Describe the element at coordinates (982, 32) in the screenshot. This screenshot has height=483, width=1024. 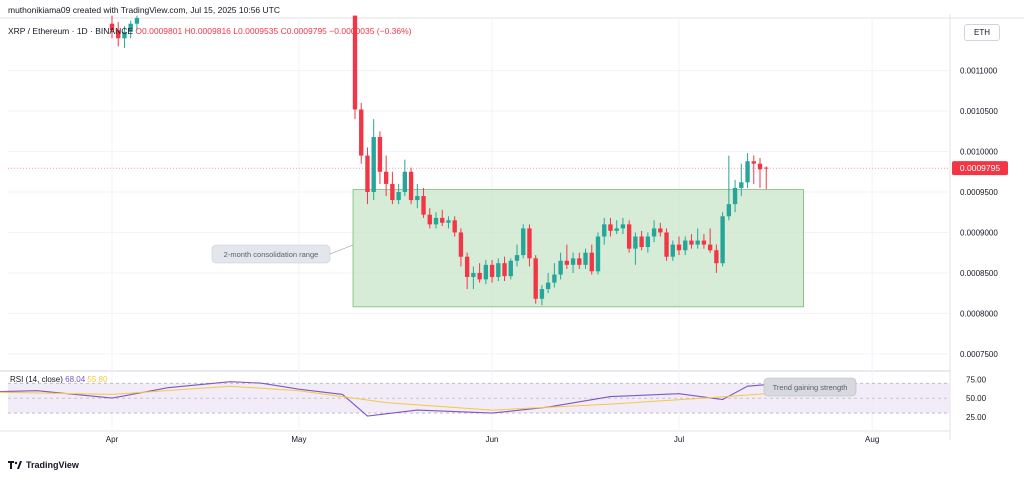
I see `currency-selector-button: ETH` at that location.